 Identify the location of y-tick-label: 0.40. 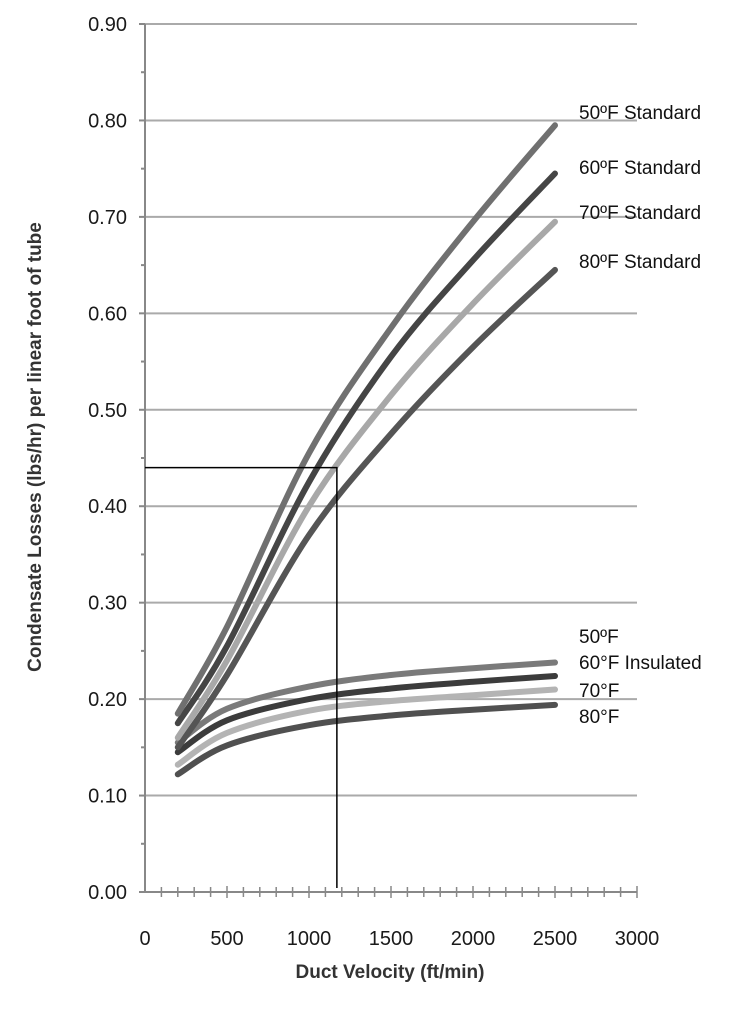
(107, 507).